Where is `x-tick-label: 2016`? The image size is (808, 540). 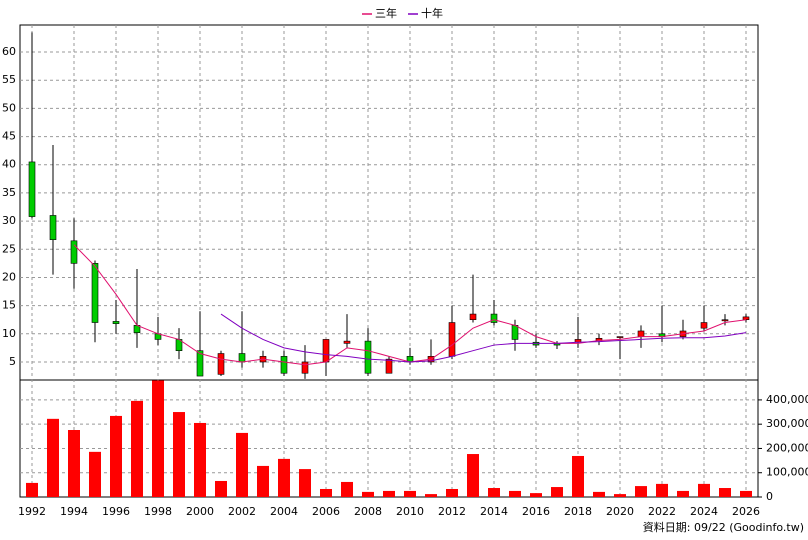
x-tick-label: 2016 is located at coordinates (536, 511).